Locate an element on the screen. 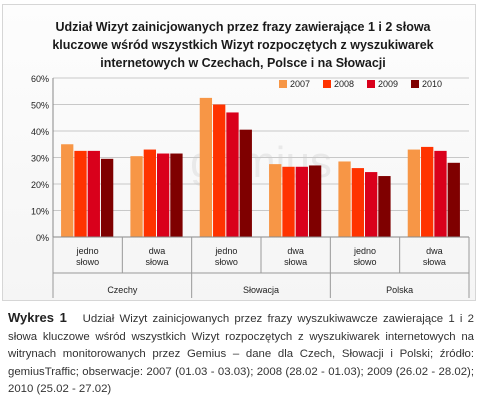 The height and width of the screenshot is (405, 481). legend-label: 2008 is located at coordinates (344, 84).